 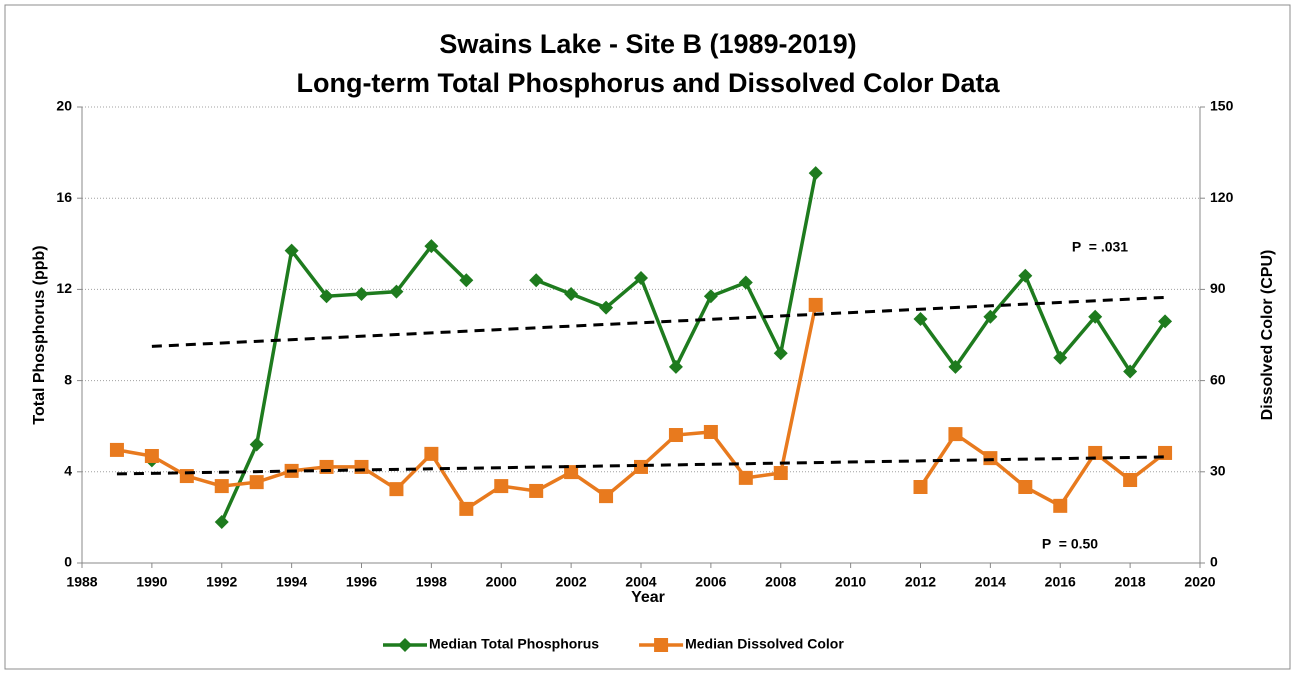 What do you see at coordinates (990, 582) in the screenshot?
I see `x-tick-label: 2014` at bounding box center [990, 582].